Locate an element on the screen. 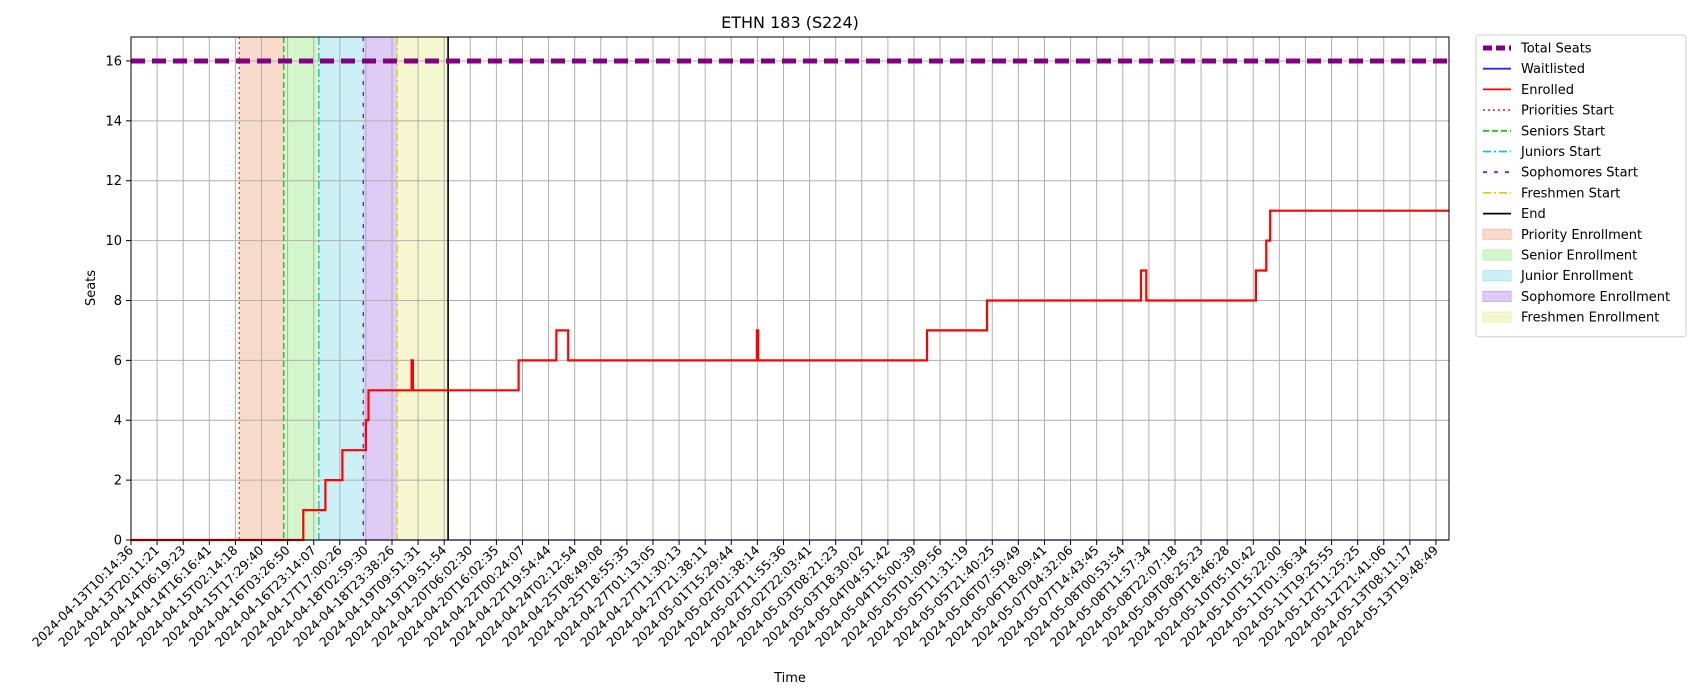  phase-bands is located at coordinates (344, 288).